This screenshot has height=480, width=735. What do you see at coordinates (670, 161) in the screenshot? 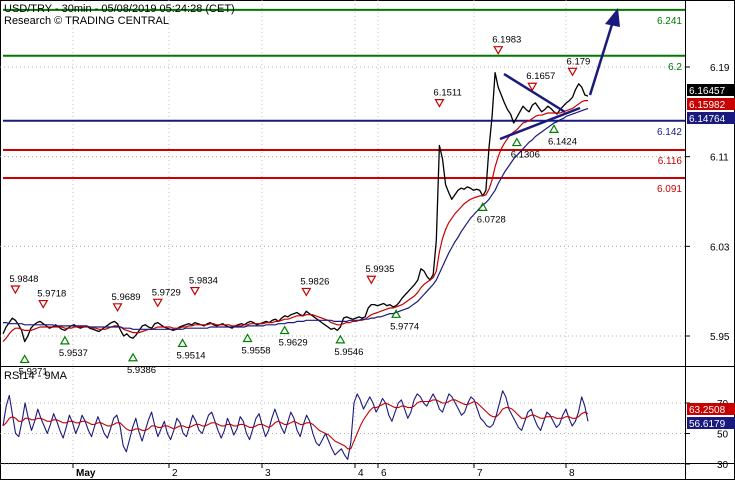
I see `level-label: 6.116` at bounding box center [670, 161].